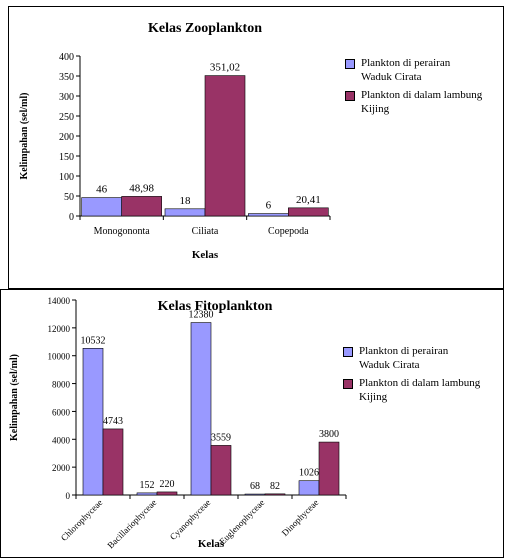  What do you see at coordinates (66, 97) in the screenshot?
I see `y-tick-label: 300` at bounding box center [66, 97].